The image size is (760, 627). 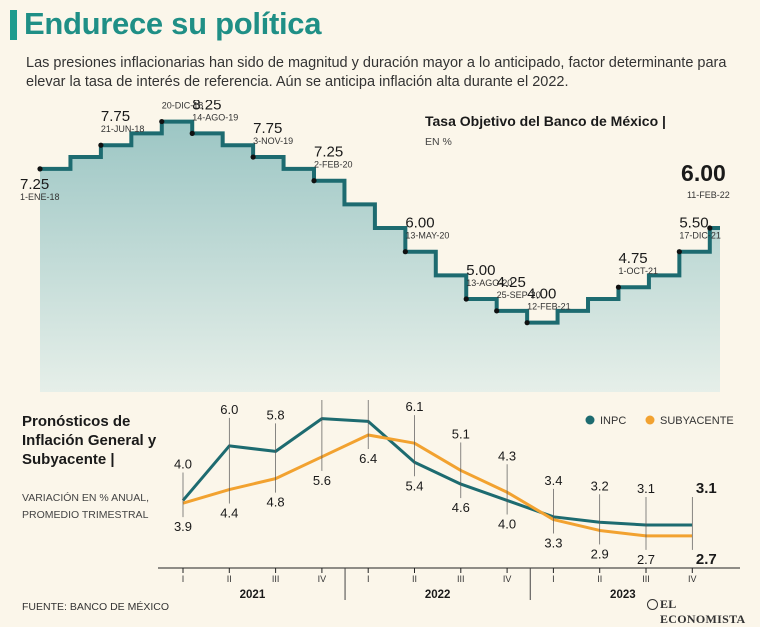 I want to click on brand-logo-icon, so click(x=652, y=604).